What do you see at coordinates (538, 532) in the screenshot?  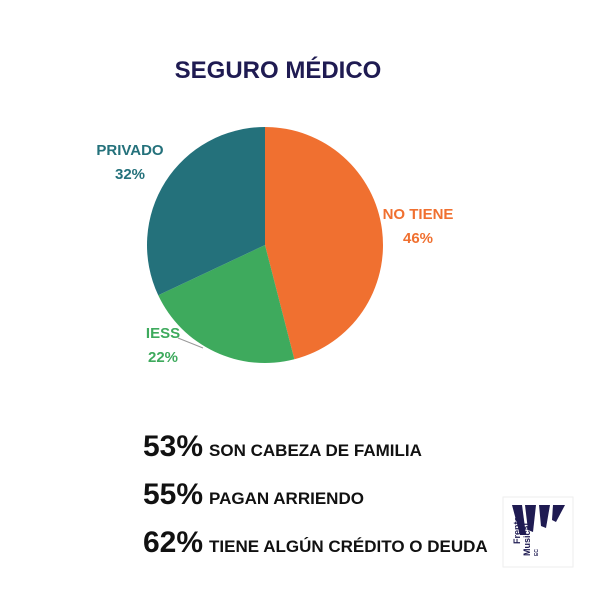 I see `logo: Frente Musical EC` at bounding box center [538, 532].